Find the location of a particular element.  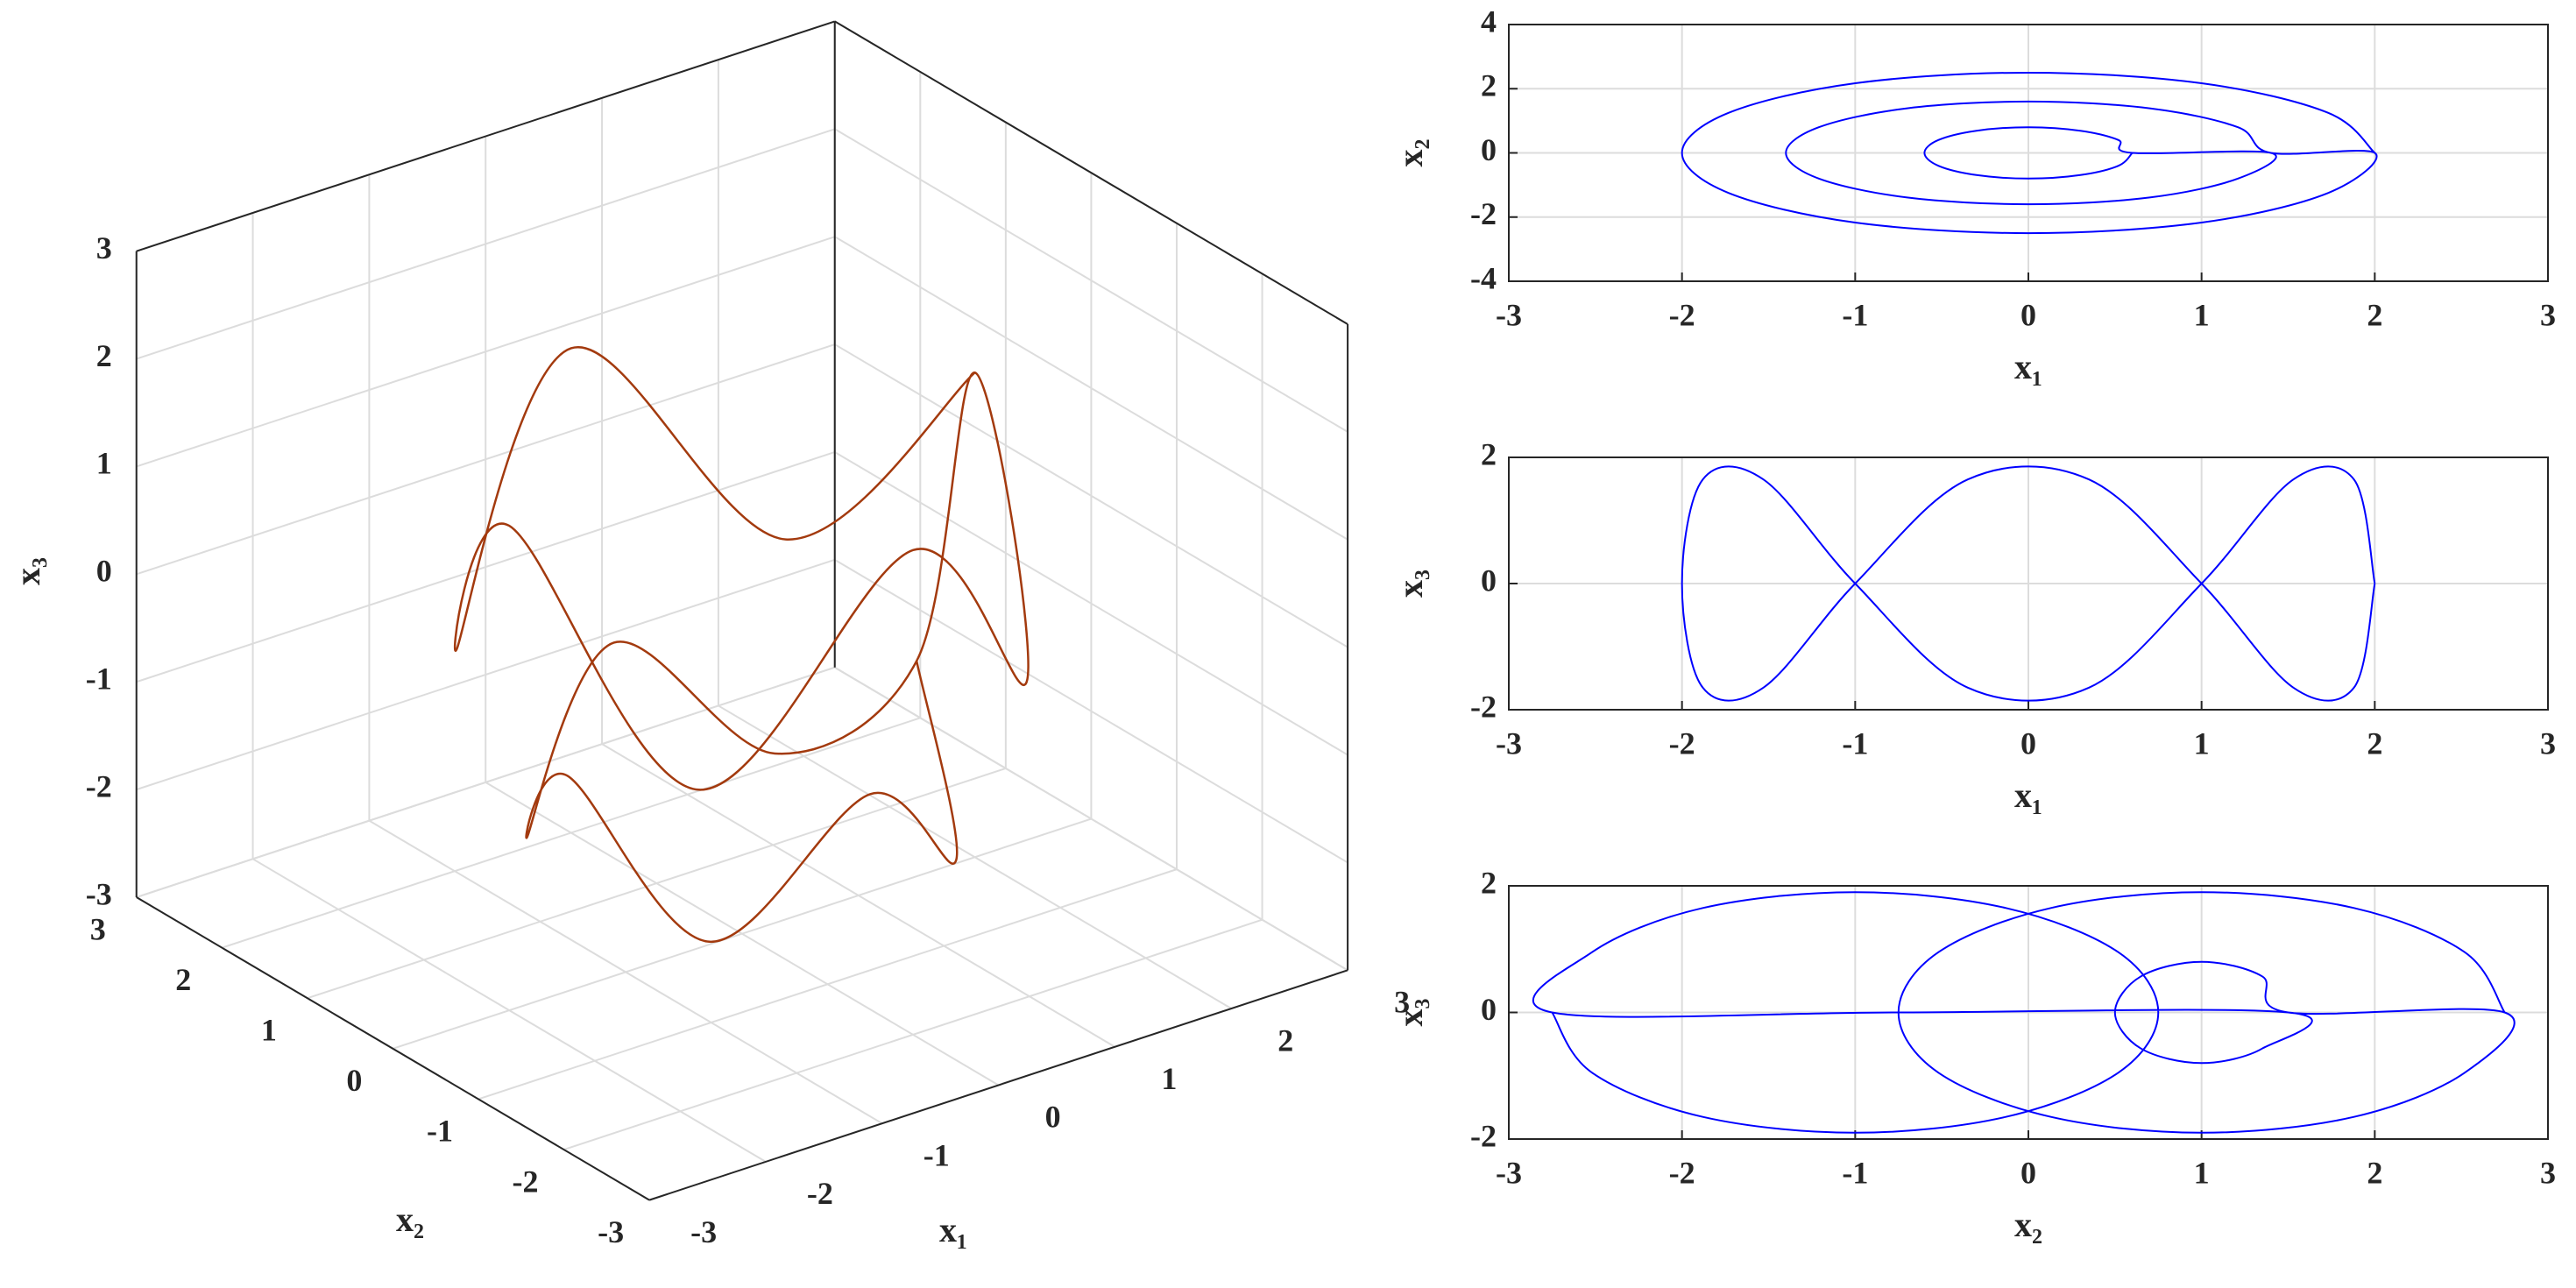

z-tick-label: -1 is located at coordinates (99, 679).